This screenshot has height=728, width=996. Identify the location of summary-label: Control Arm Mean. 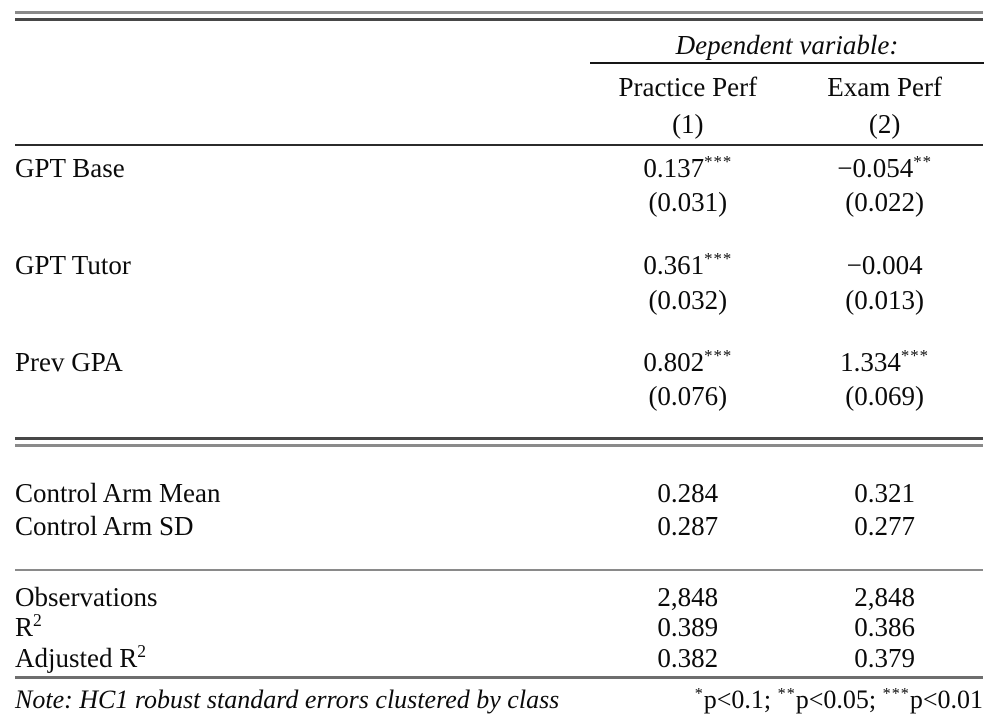
(118, 493).